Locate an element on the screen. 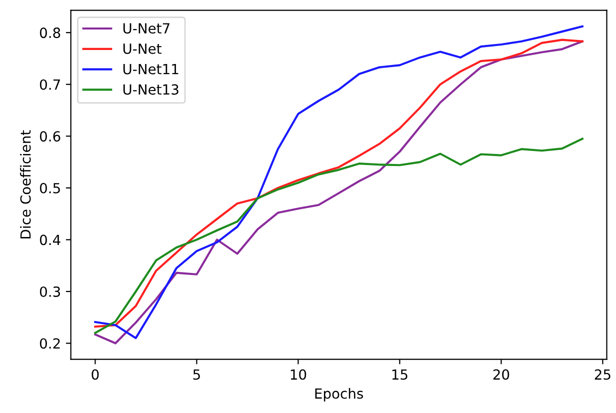  y-tick-label: 0.5 is located at coordinates (50, 188).